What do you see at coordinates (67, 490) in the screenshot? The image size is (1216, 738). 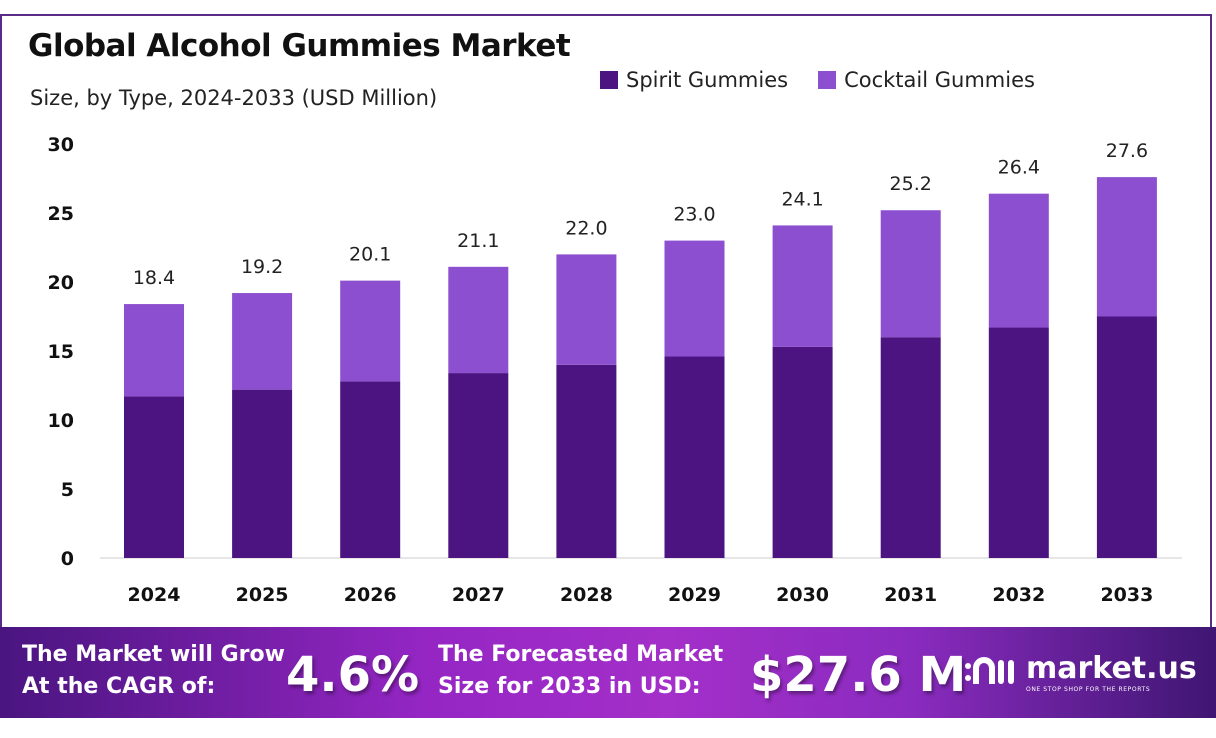 I see `y-tick-label: 5` at bounding box center [67, 490].